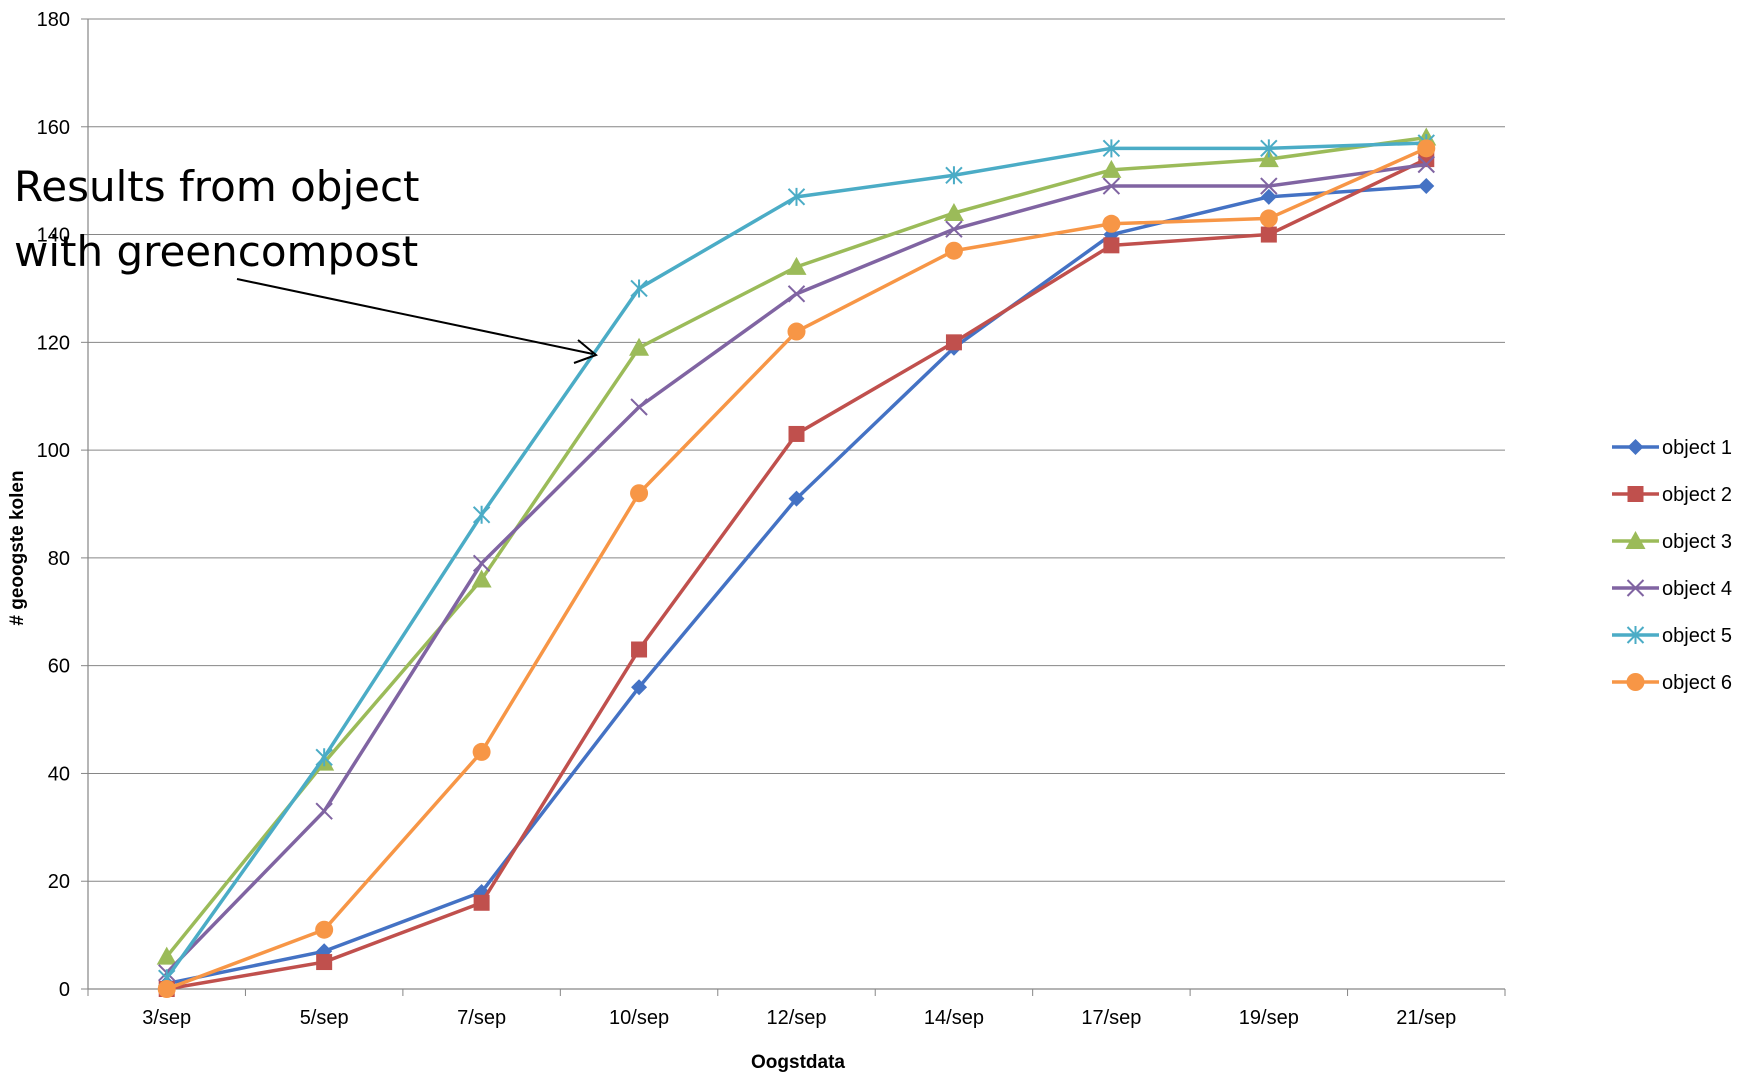 This screenshot has height=1074, width=1743. I want to click on legend-label: object 1, so click(1697, 448).